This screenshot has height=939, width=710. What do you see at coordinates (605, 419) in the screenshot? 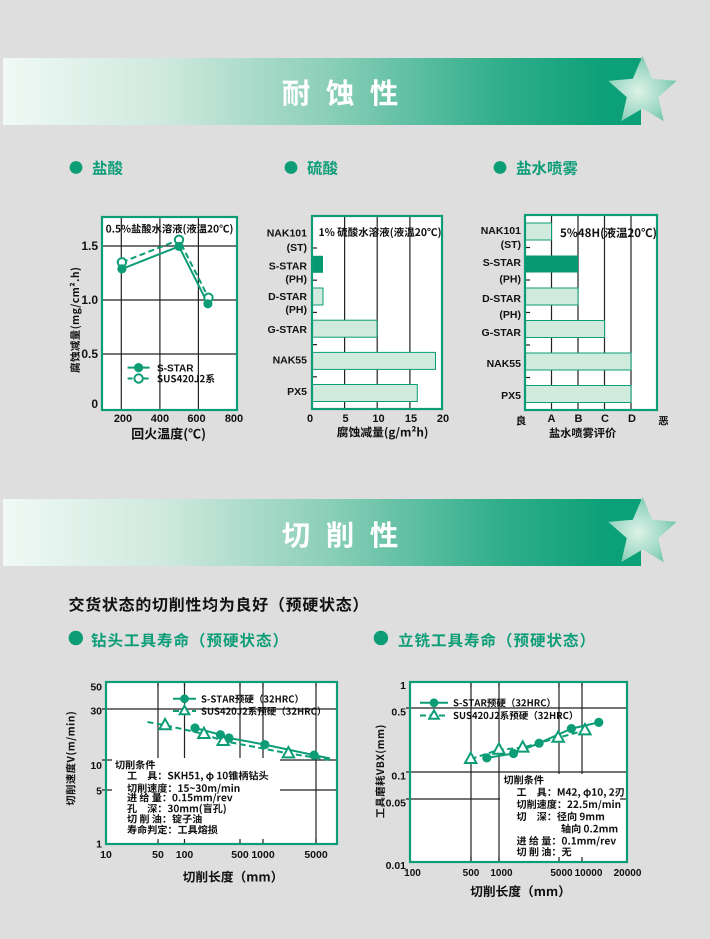
I see `svg-text: C` at bounding box center [605, 419].